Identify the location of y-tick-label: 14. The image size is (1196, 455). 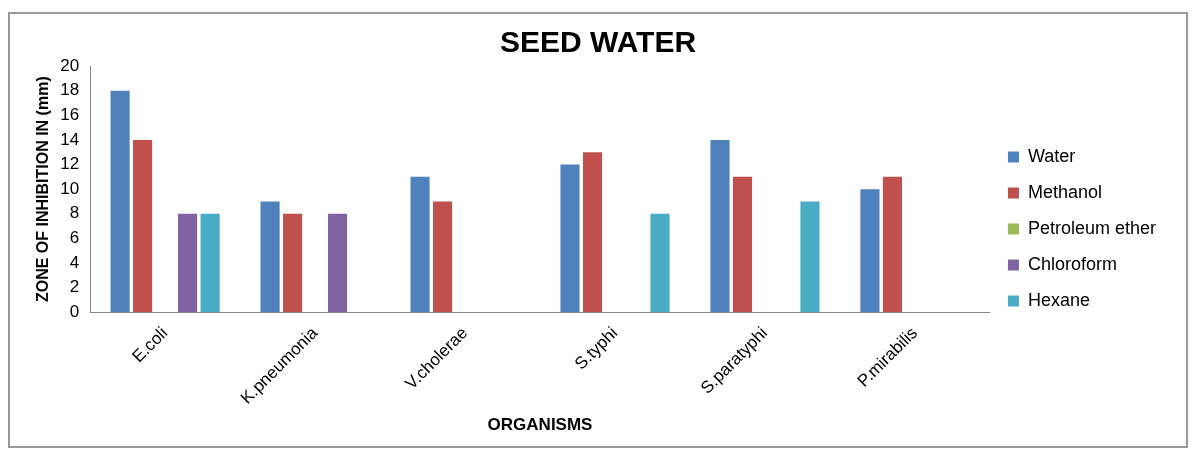
(70, 139).